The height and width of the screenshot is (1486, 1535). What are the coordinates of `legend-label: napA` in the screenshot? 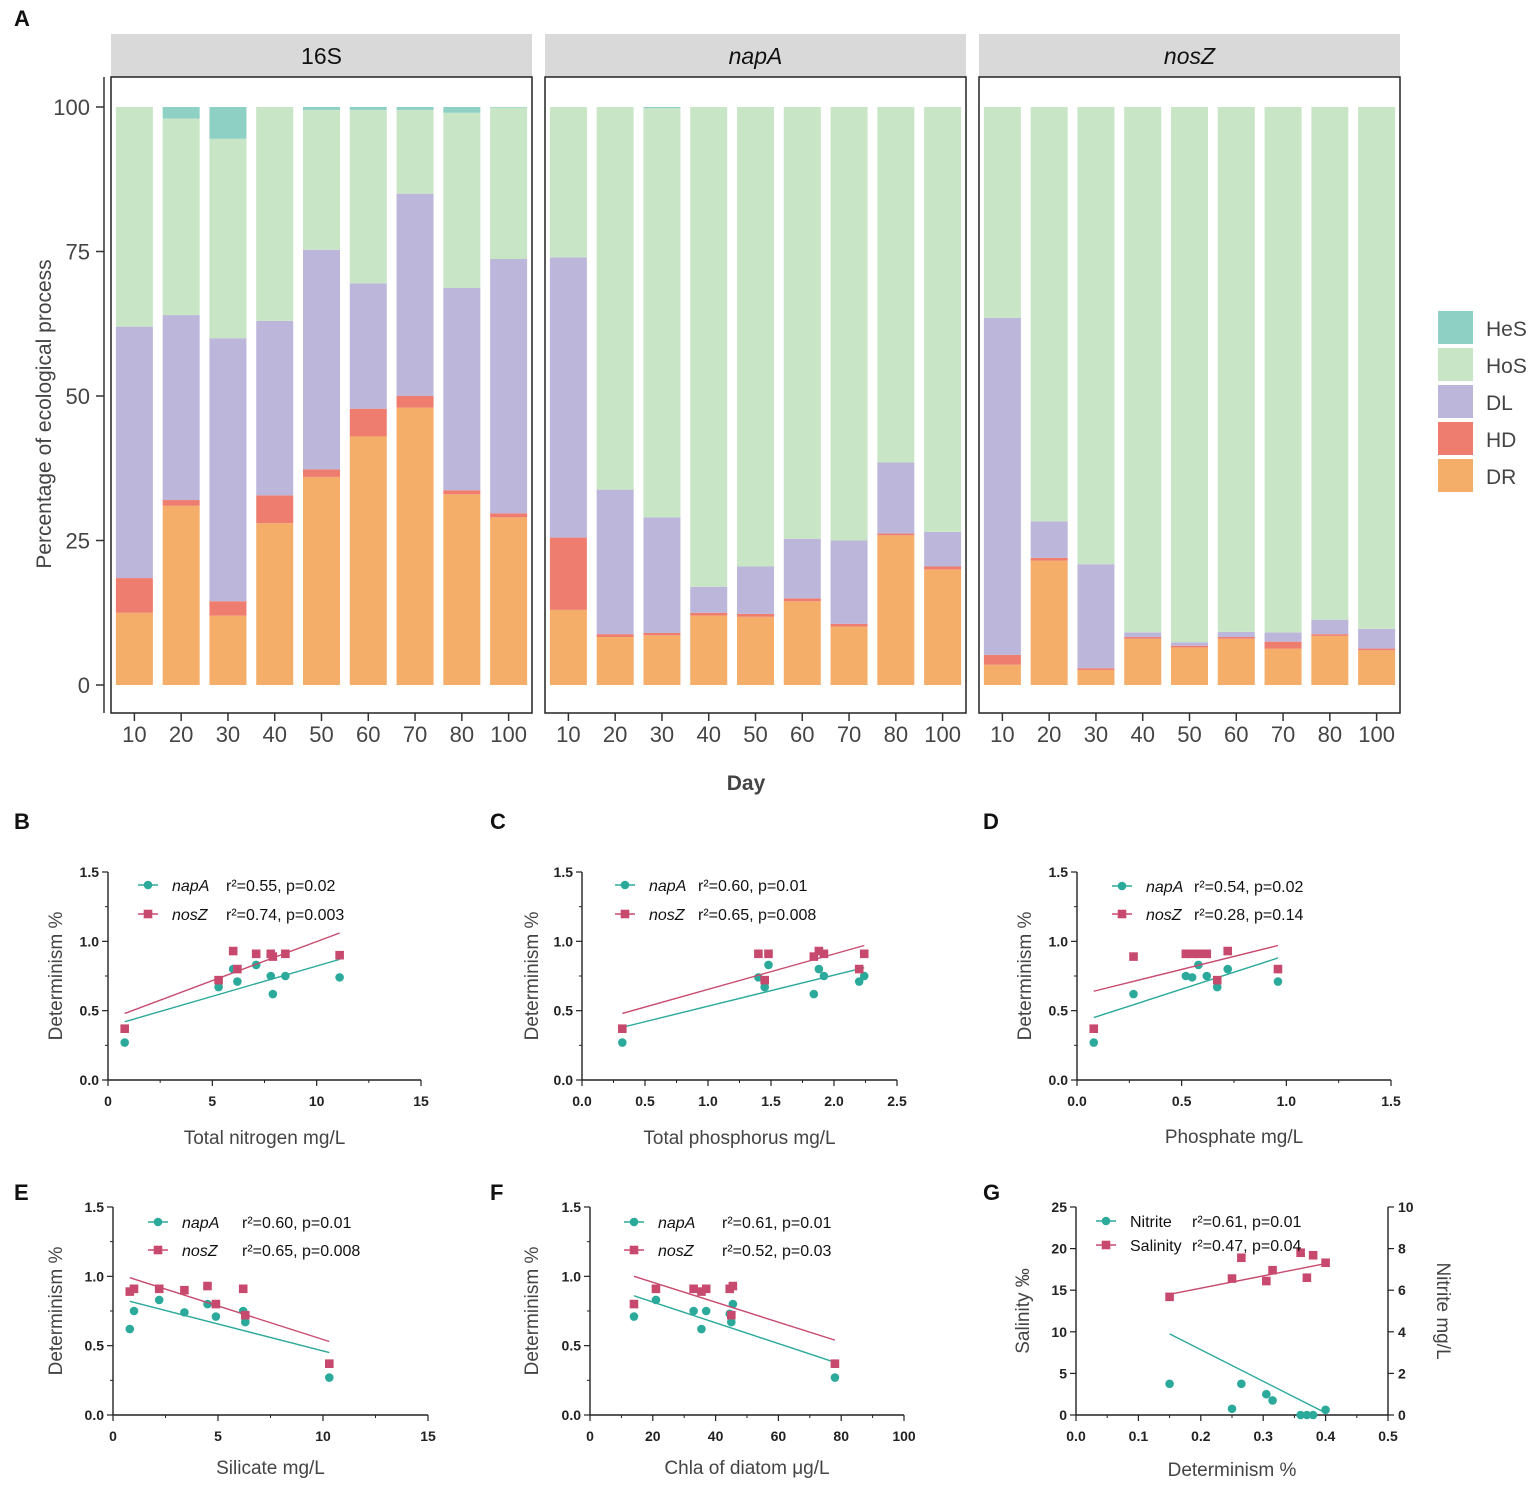 It's located at (676, 1223).